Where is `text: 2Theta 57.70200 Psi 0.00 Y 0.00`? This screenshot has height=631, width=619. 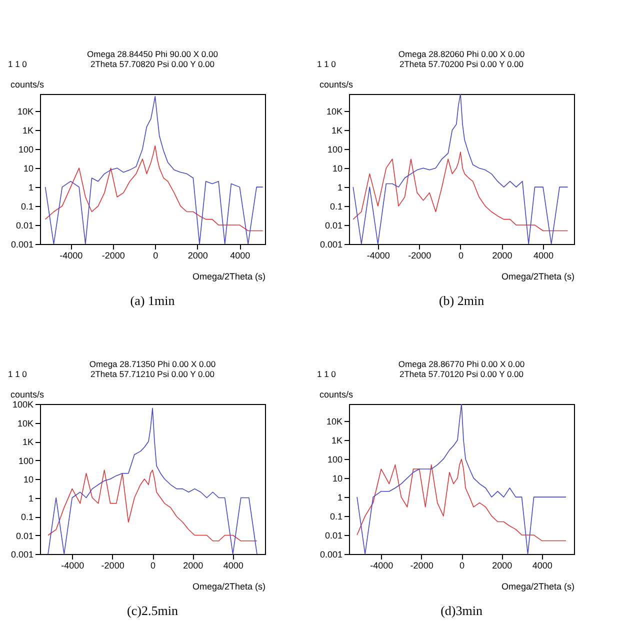
text: 2Theta 57.70200 Psi 0.00 Y 0.00 is located at coordinates (462, 64).